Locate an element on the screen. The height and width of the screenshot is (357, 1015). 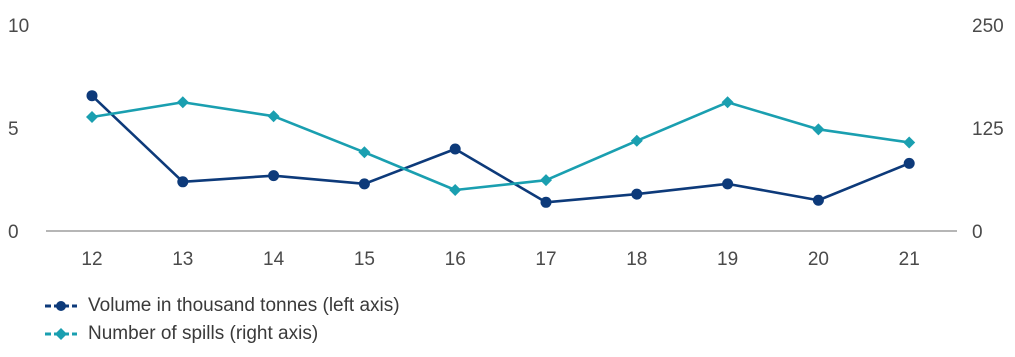
x-tick-label: 17 is located at coordinates (545, 259).